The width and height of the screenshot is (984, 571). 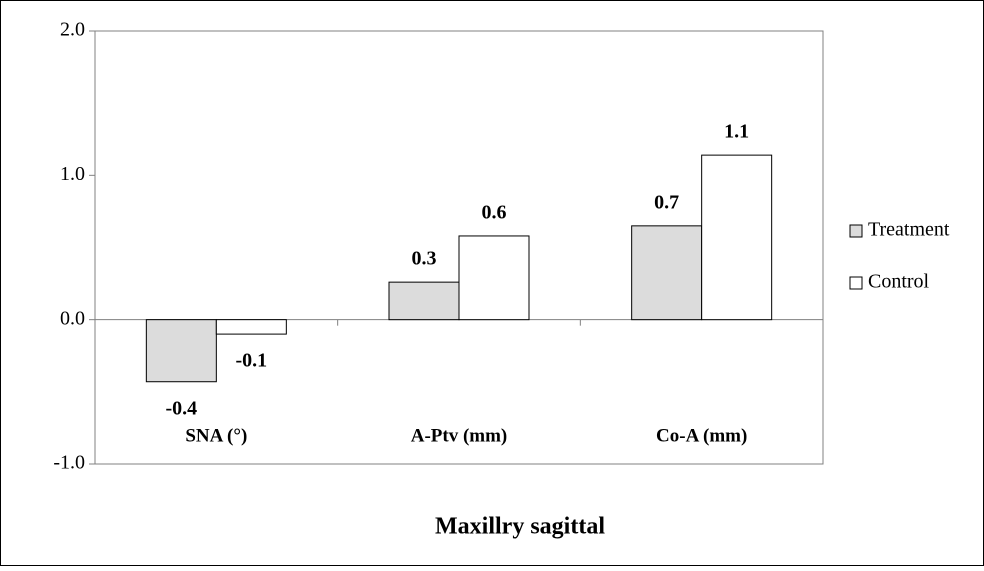 I want to click on x-tick-label: Co-A (mm), so click(x=701, y=435).